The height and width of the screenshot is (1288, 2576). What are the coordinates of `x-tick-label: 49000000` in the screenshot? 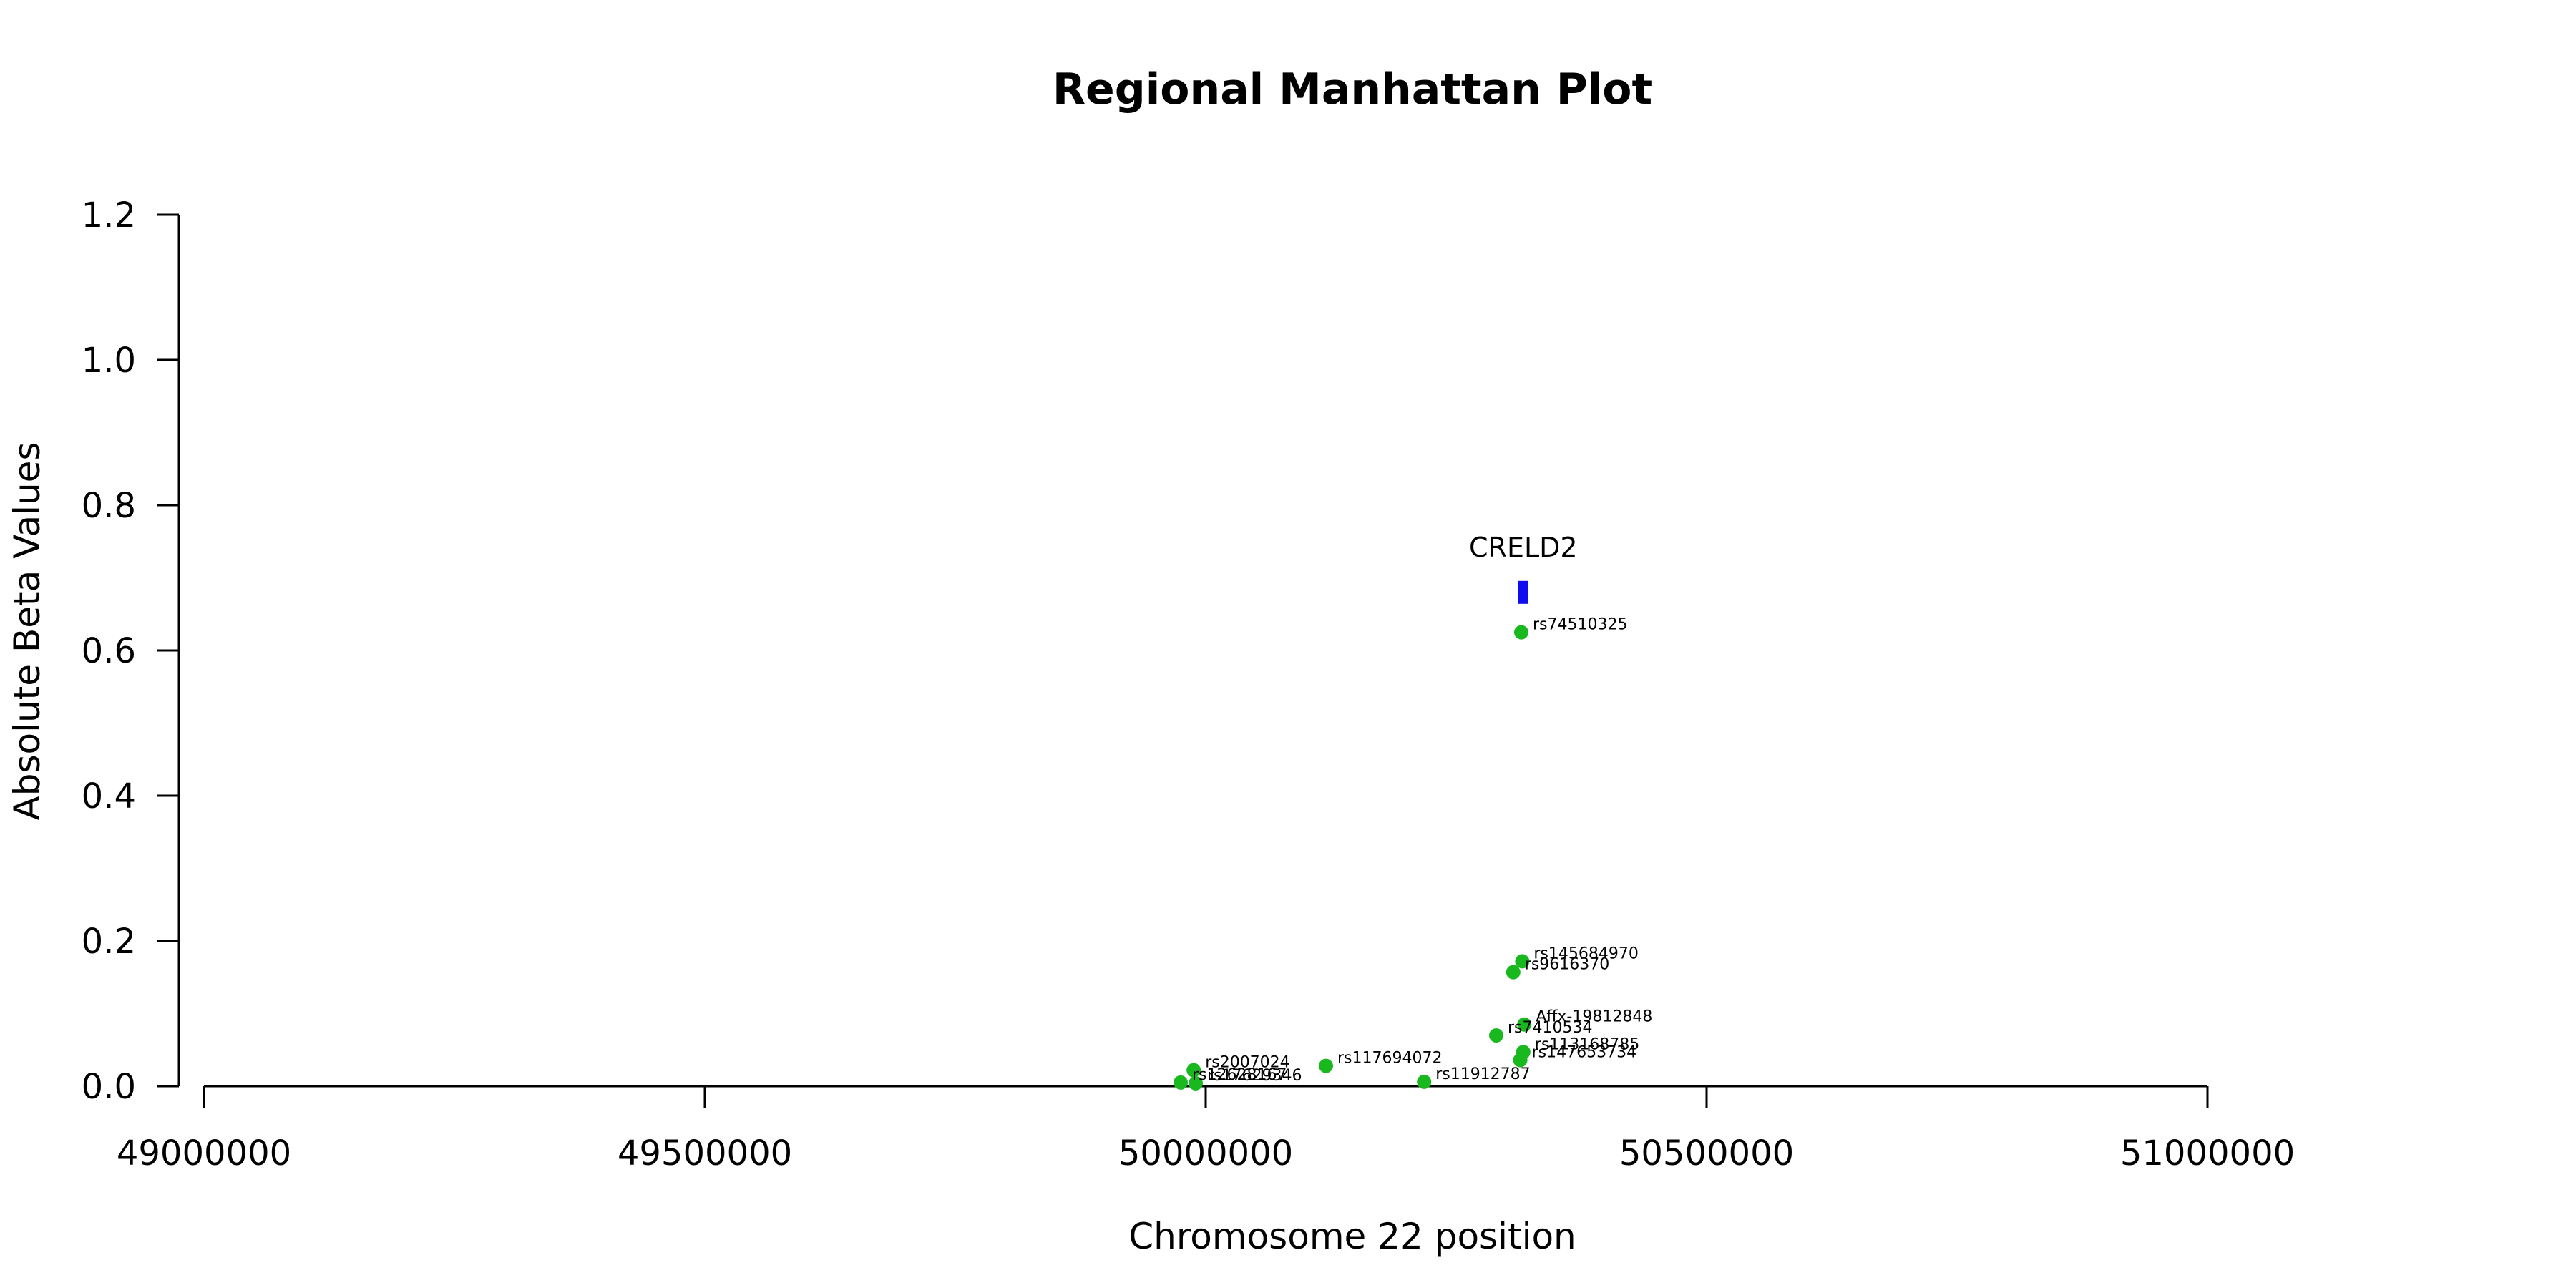 It's located at (204, 1153).